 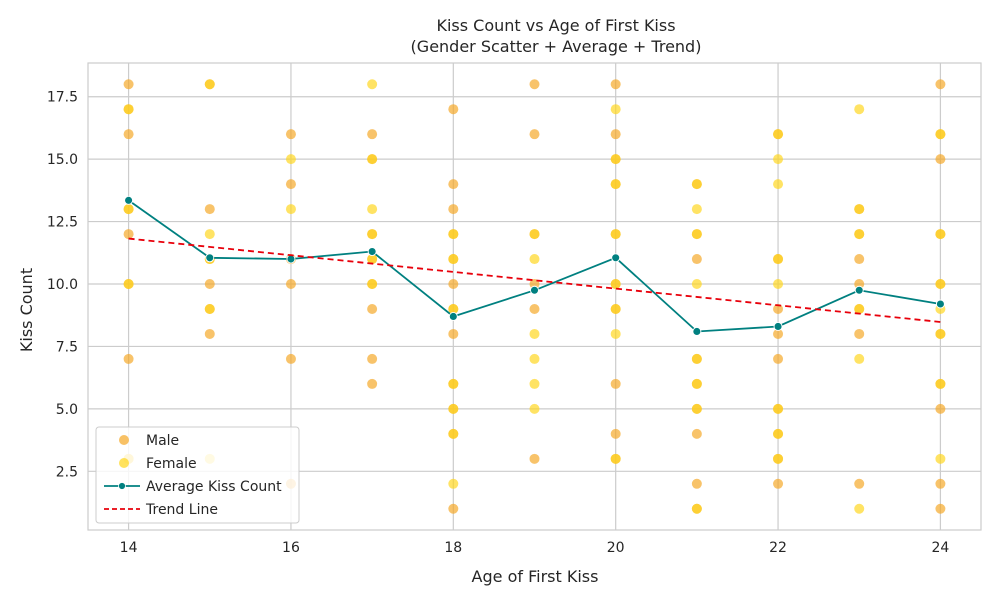 What do you see at coordinates (122, 486) in the screenshot?
I see `legend-marker-average` at bounding box center [122, 486].